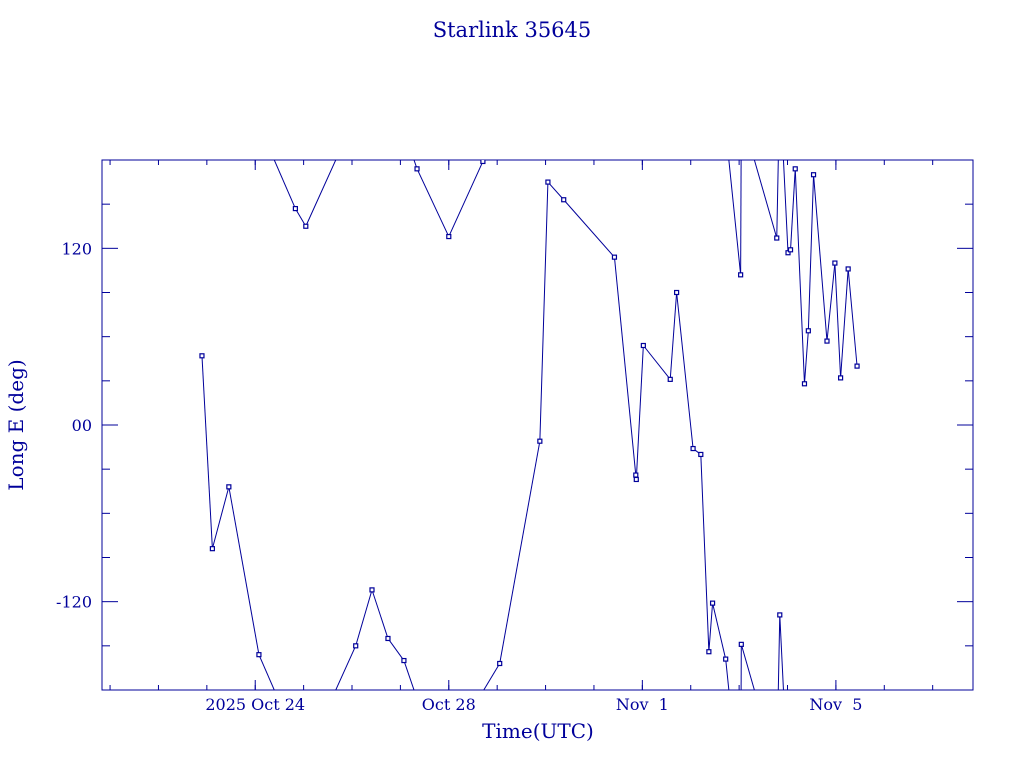 This screenshot has height=768, width=1024. I want to click on y-tick-label: -120, so click(74, 602).